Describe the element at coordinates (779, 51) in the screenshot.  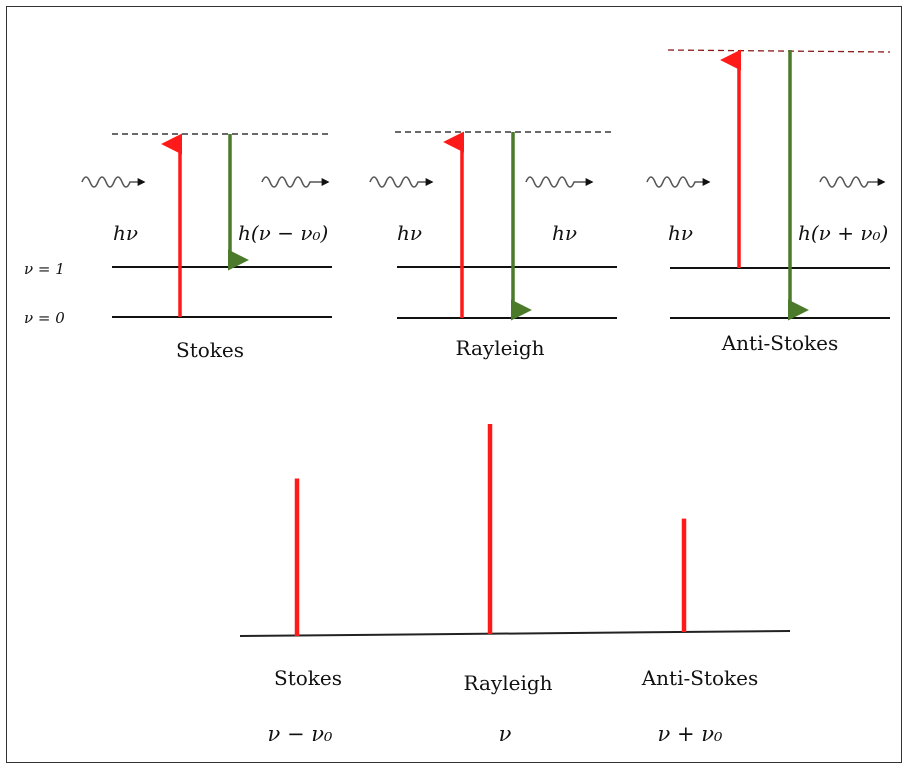
I see `virtual-level` at that location.